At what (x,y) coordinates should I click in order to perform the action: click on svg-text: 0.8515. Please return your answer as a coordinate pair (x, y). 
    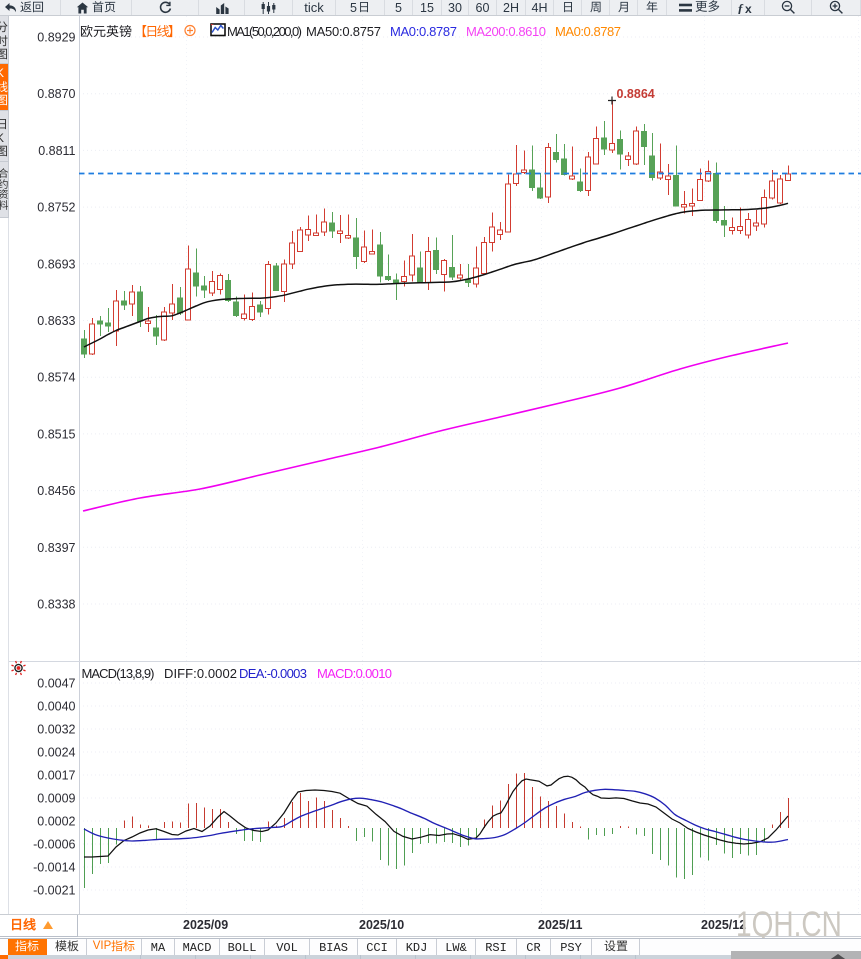
    Looking at the image, I should click on (56, 434).